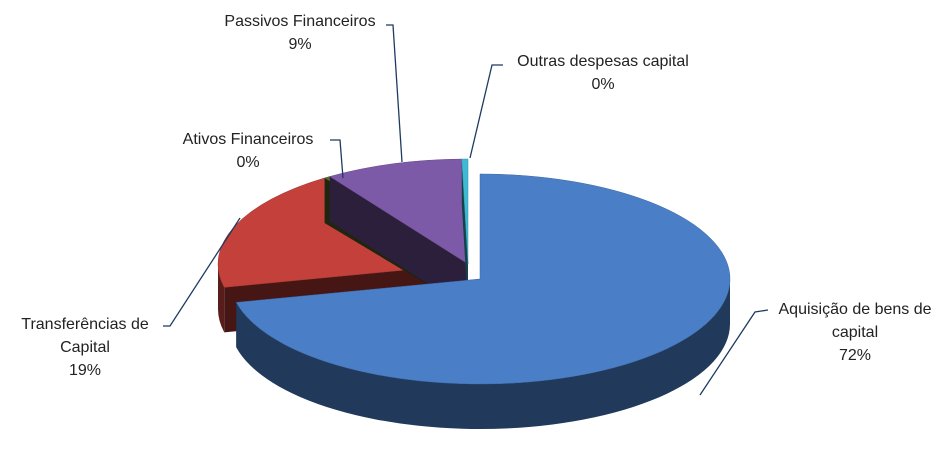 Image resolution: width=946 pixels, height=464 pixels. I want to click on value-label: 9%, so click(300, 44).